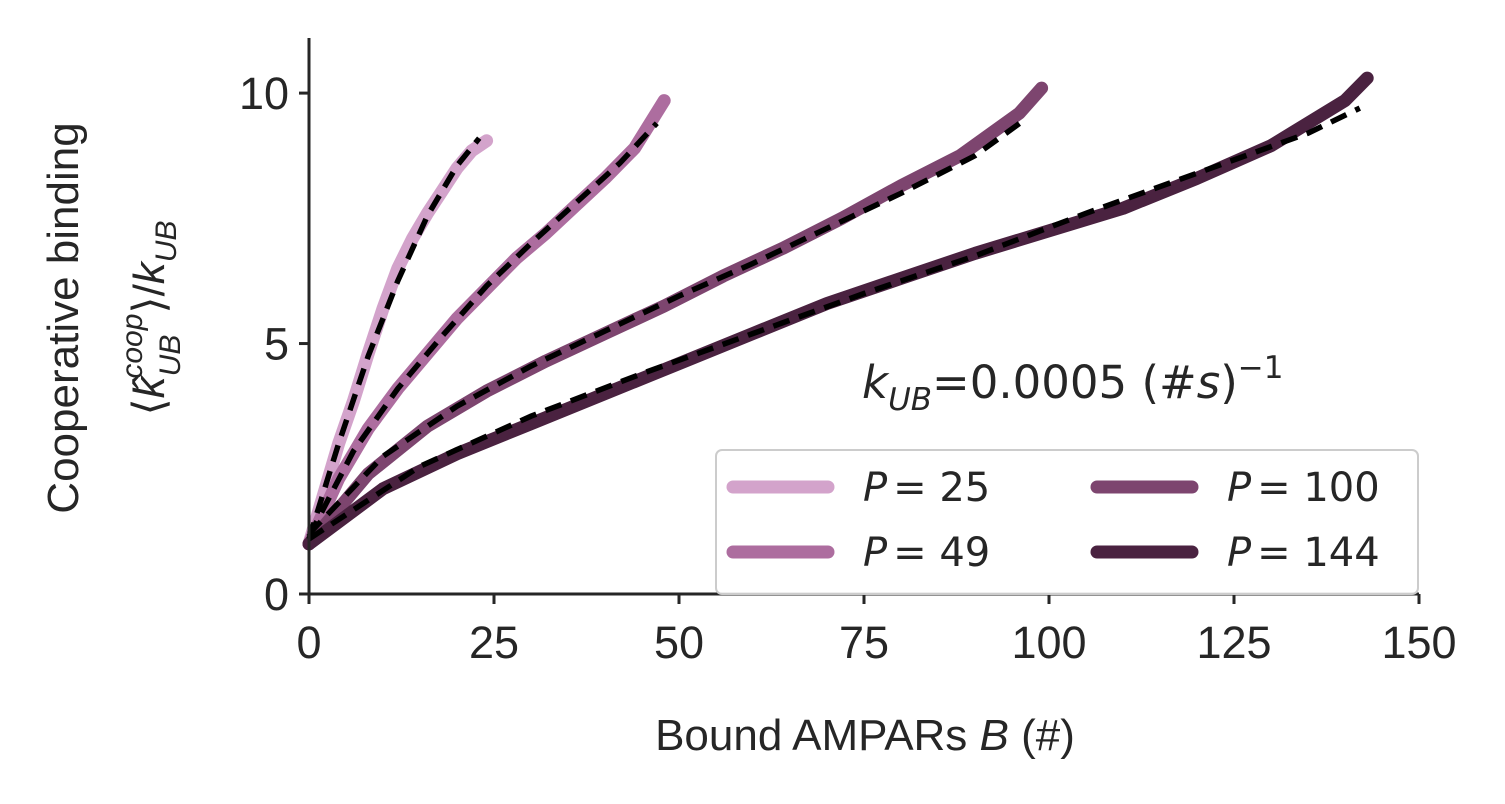 Image resolution: width=1505 pixels, height=804 pixels. Describe the element at coordinates (308, 642) in the screenshot. I see `x-tick-label: 0` at that location.